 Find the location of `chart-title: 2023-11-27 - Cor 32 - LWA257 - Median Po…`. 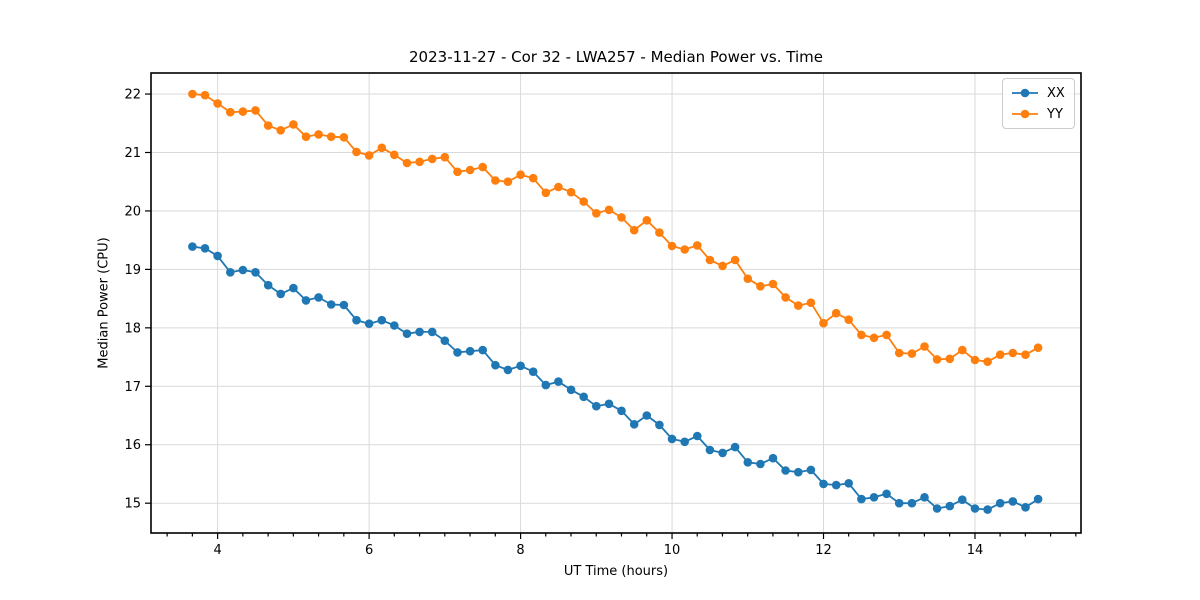

chart-title: 2023-11-27 - Cor 32 - LWA257 - Median Po… is located at coordinates (616, 57).